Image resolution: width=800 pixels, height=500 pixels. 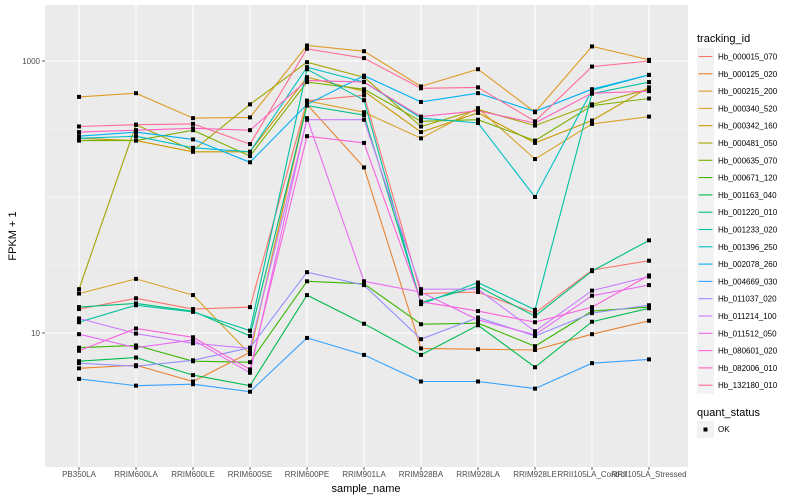 What do you see at coordinates (365, 489) in the screenshot?
I see `x-axis-title: sample_name` at bounding box center [365, 489].